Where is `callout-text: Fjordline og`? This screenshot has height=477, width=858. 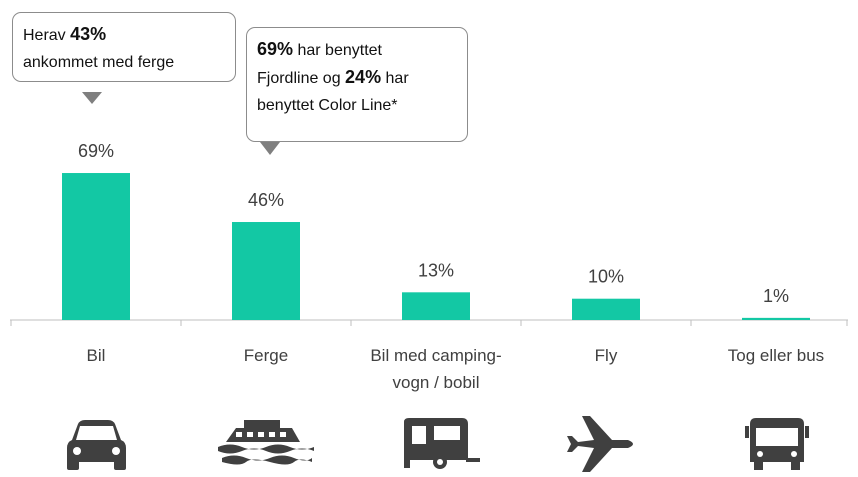 callout-text: Fjordline og is located at coordinates (301, 78).